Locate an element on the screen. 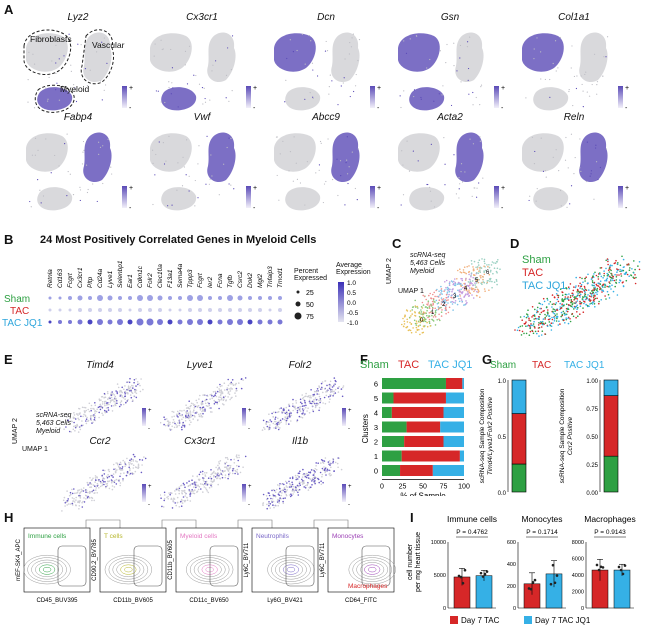 This screenshot has height=631, width=646. i-ytick: 400 is located at coordinates (511, 565).